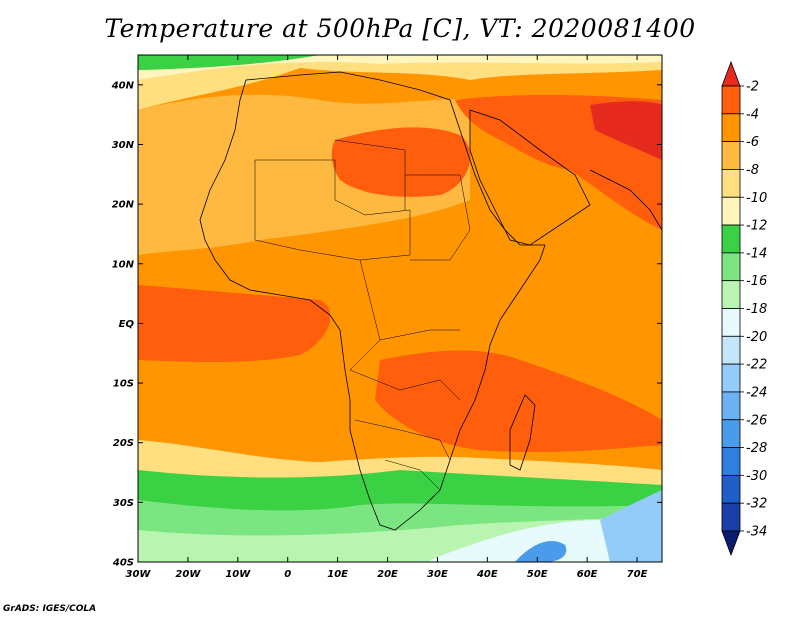  Describe the element at coordinates (626, 130) in the screenshot. I see `asia-hottest-core` at that location.